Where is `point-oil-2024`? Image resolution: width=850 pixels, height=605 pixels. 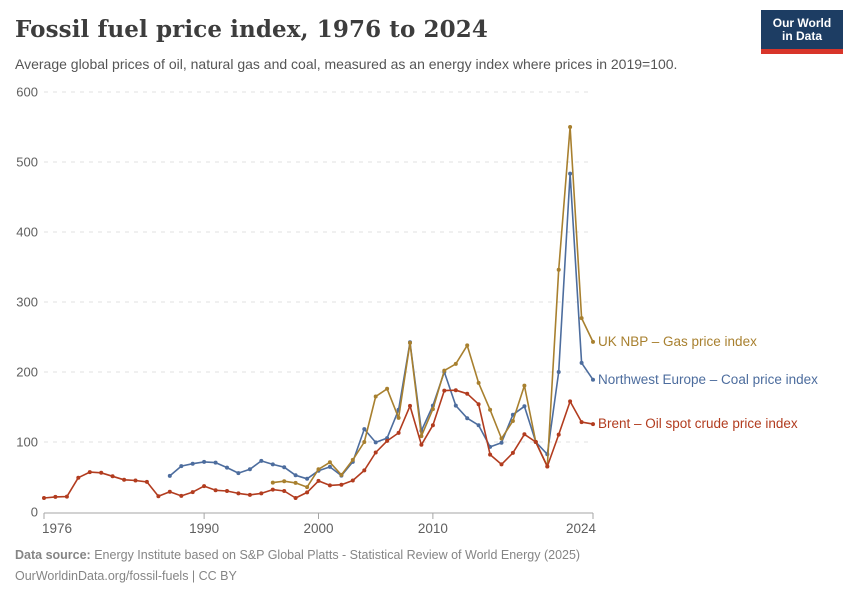 point-oil-2024 is located at coordinates (593, 424).